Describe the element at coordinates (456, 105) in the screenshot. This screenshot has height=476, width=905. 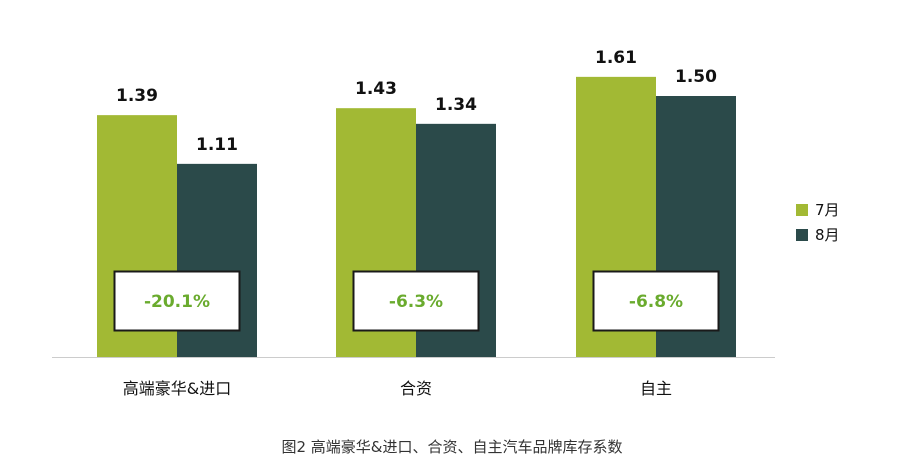
I see `value-label-aug-1: 1.34` at that location.